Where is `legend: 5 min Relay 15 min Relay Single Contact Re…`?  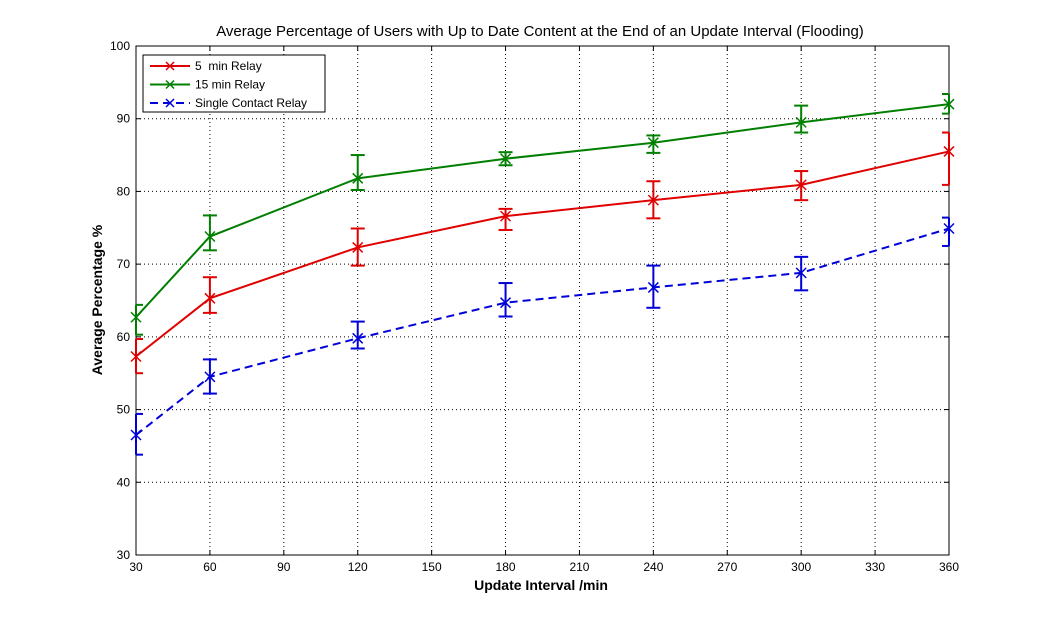
legend: 5 min Relay 15 min Relay Single Contact Re… is located at coordinates (234, 83).